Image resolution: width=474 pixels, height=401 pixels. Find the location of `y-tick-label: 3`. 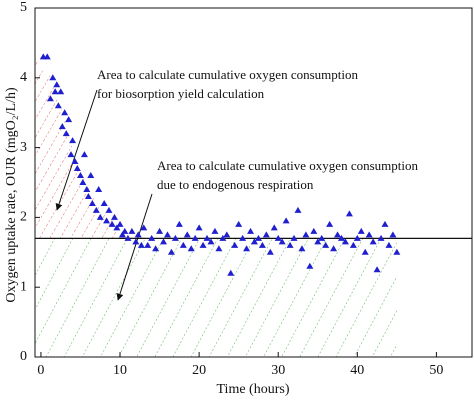

y-tick-label: 3 is located at coordinates (23, 147).